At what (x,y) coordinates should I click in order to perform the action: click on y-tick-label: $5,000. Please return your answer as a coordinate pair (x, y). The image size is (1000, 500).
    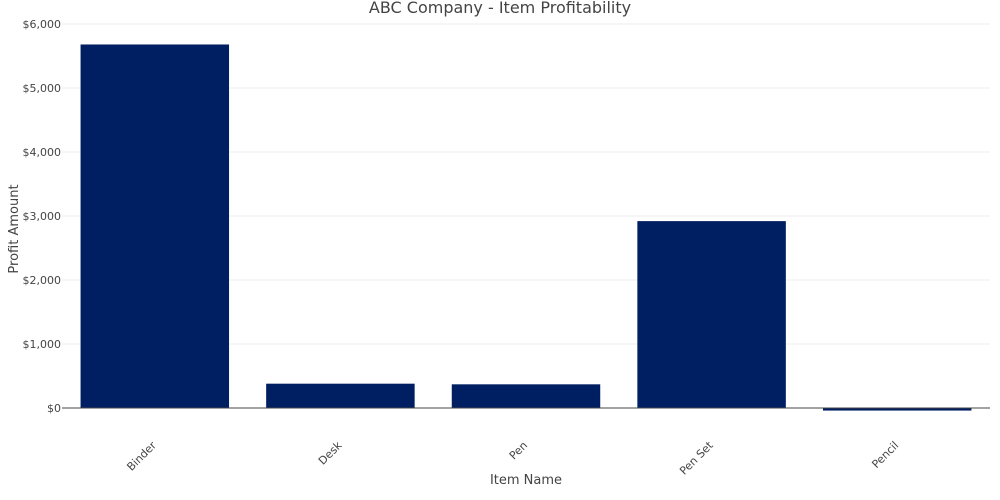
    Looking at the image, I should click on (42, 88).